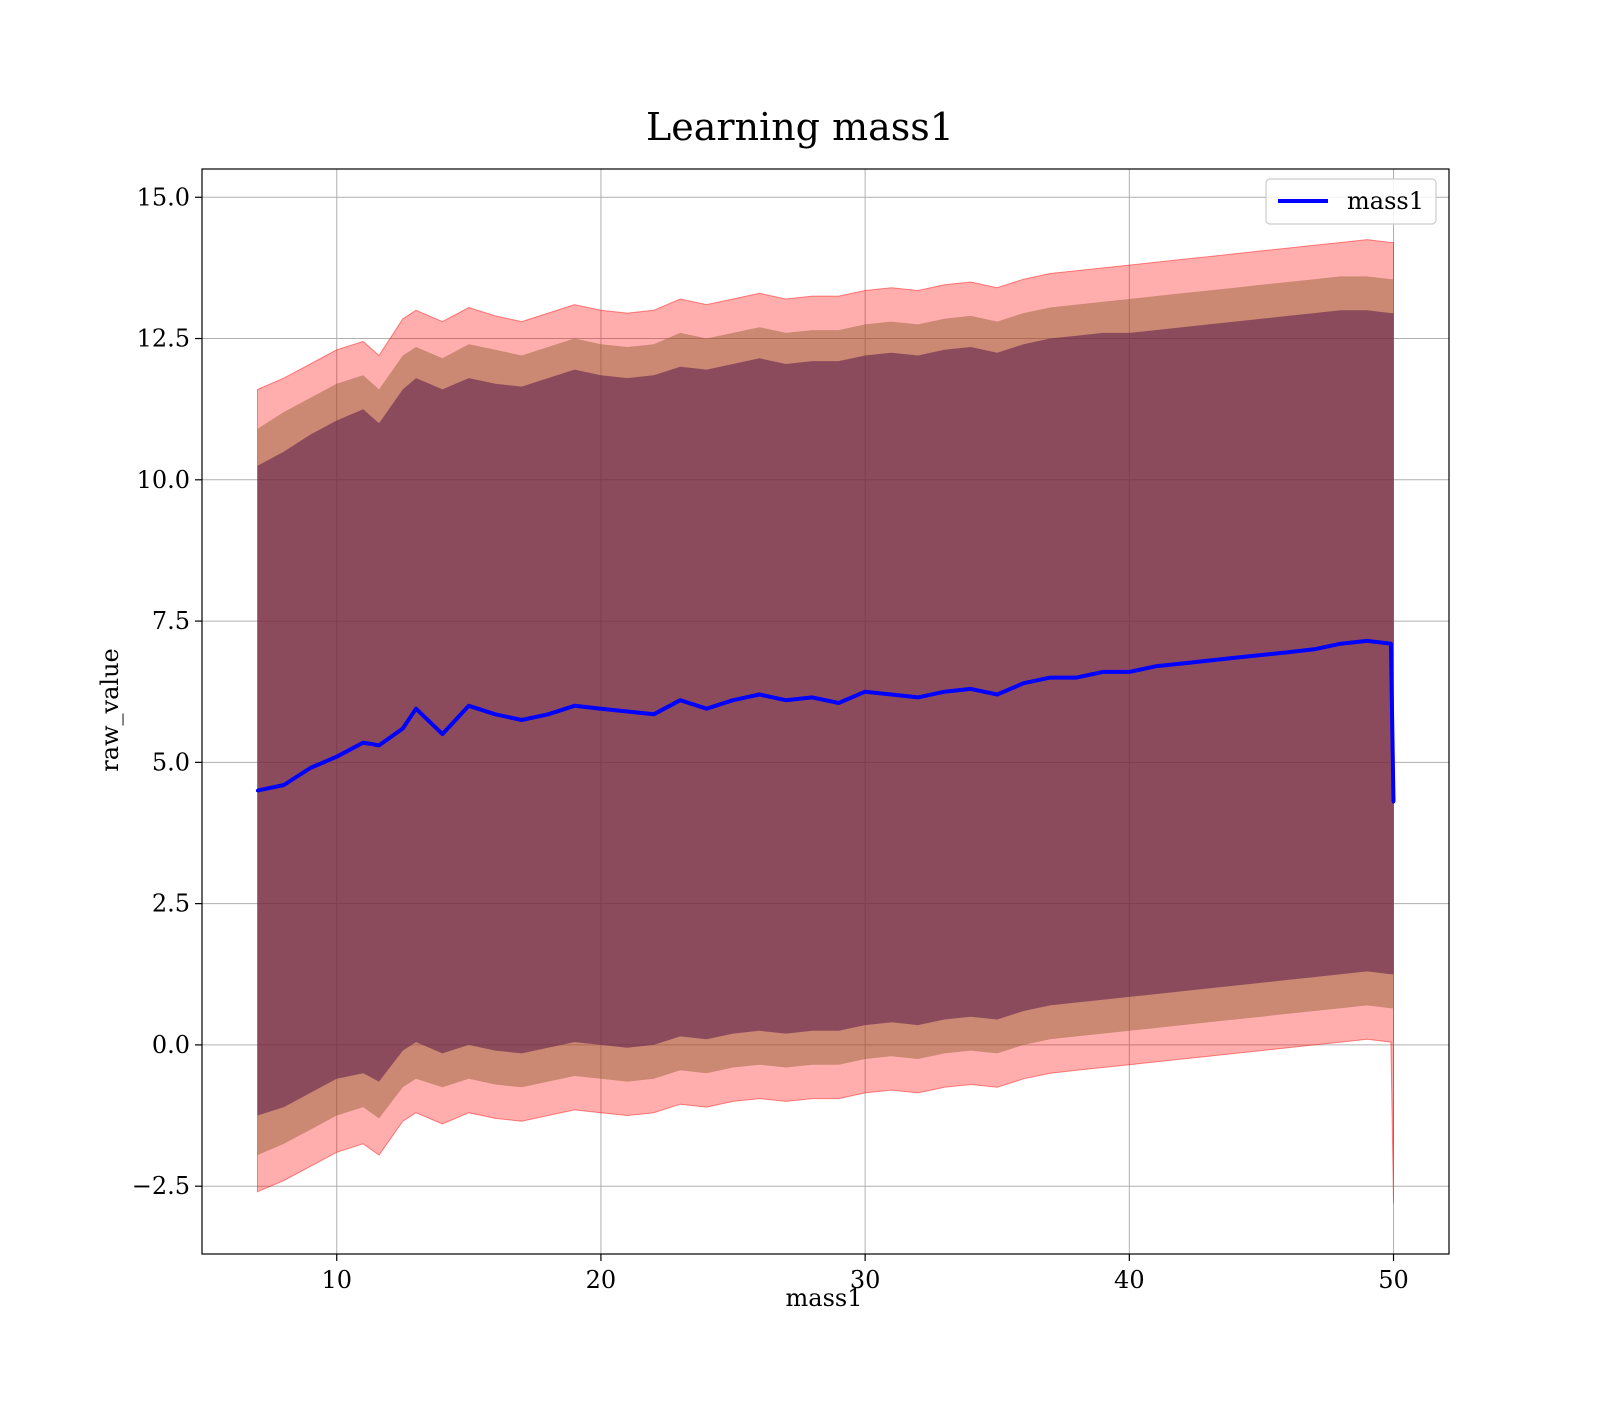  Describe the element at coordinates (171, 762) in the screenshot. I see `y-tick-label: 5.0` at that location.